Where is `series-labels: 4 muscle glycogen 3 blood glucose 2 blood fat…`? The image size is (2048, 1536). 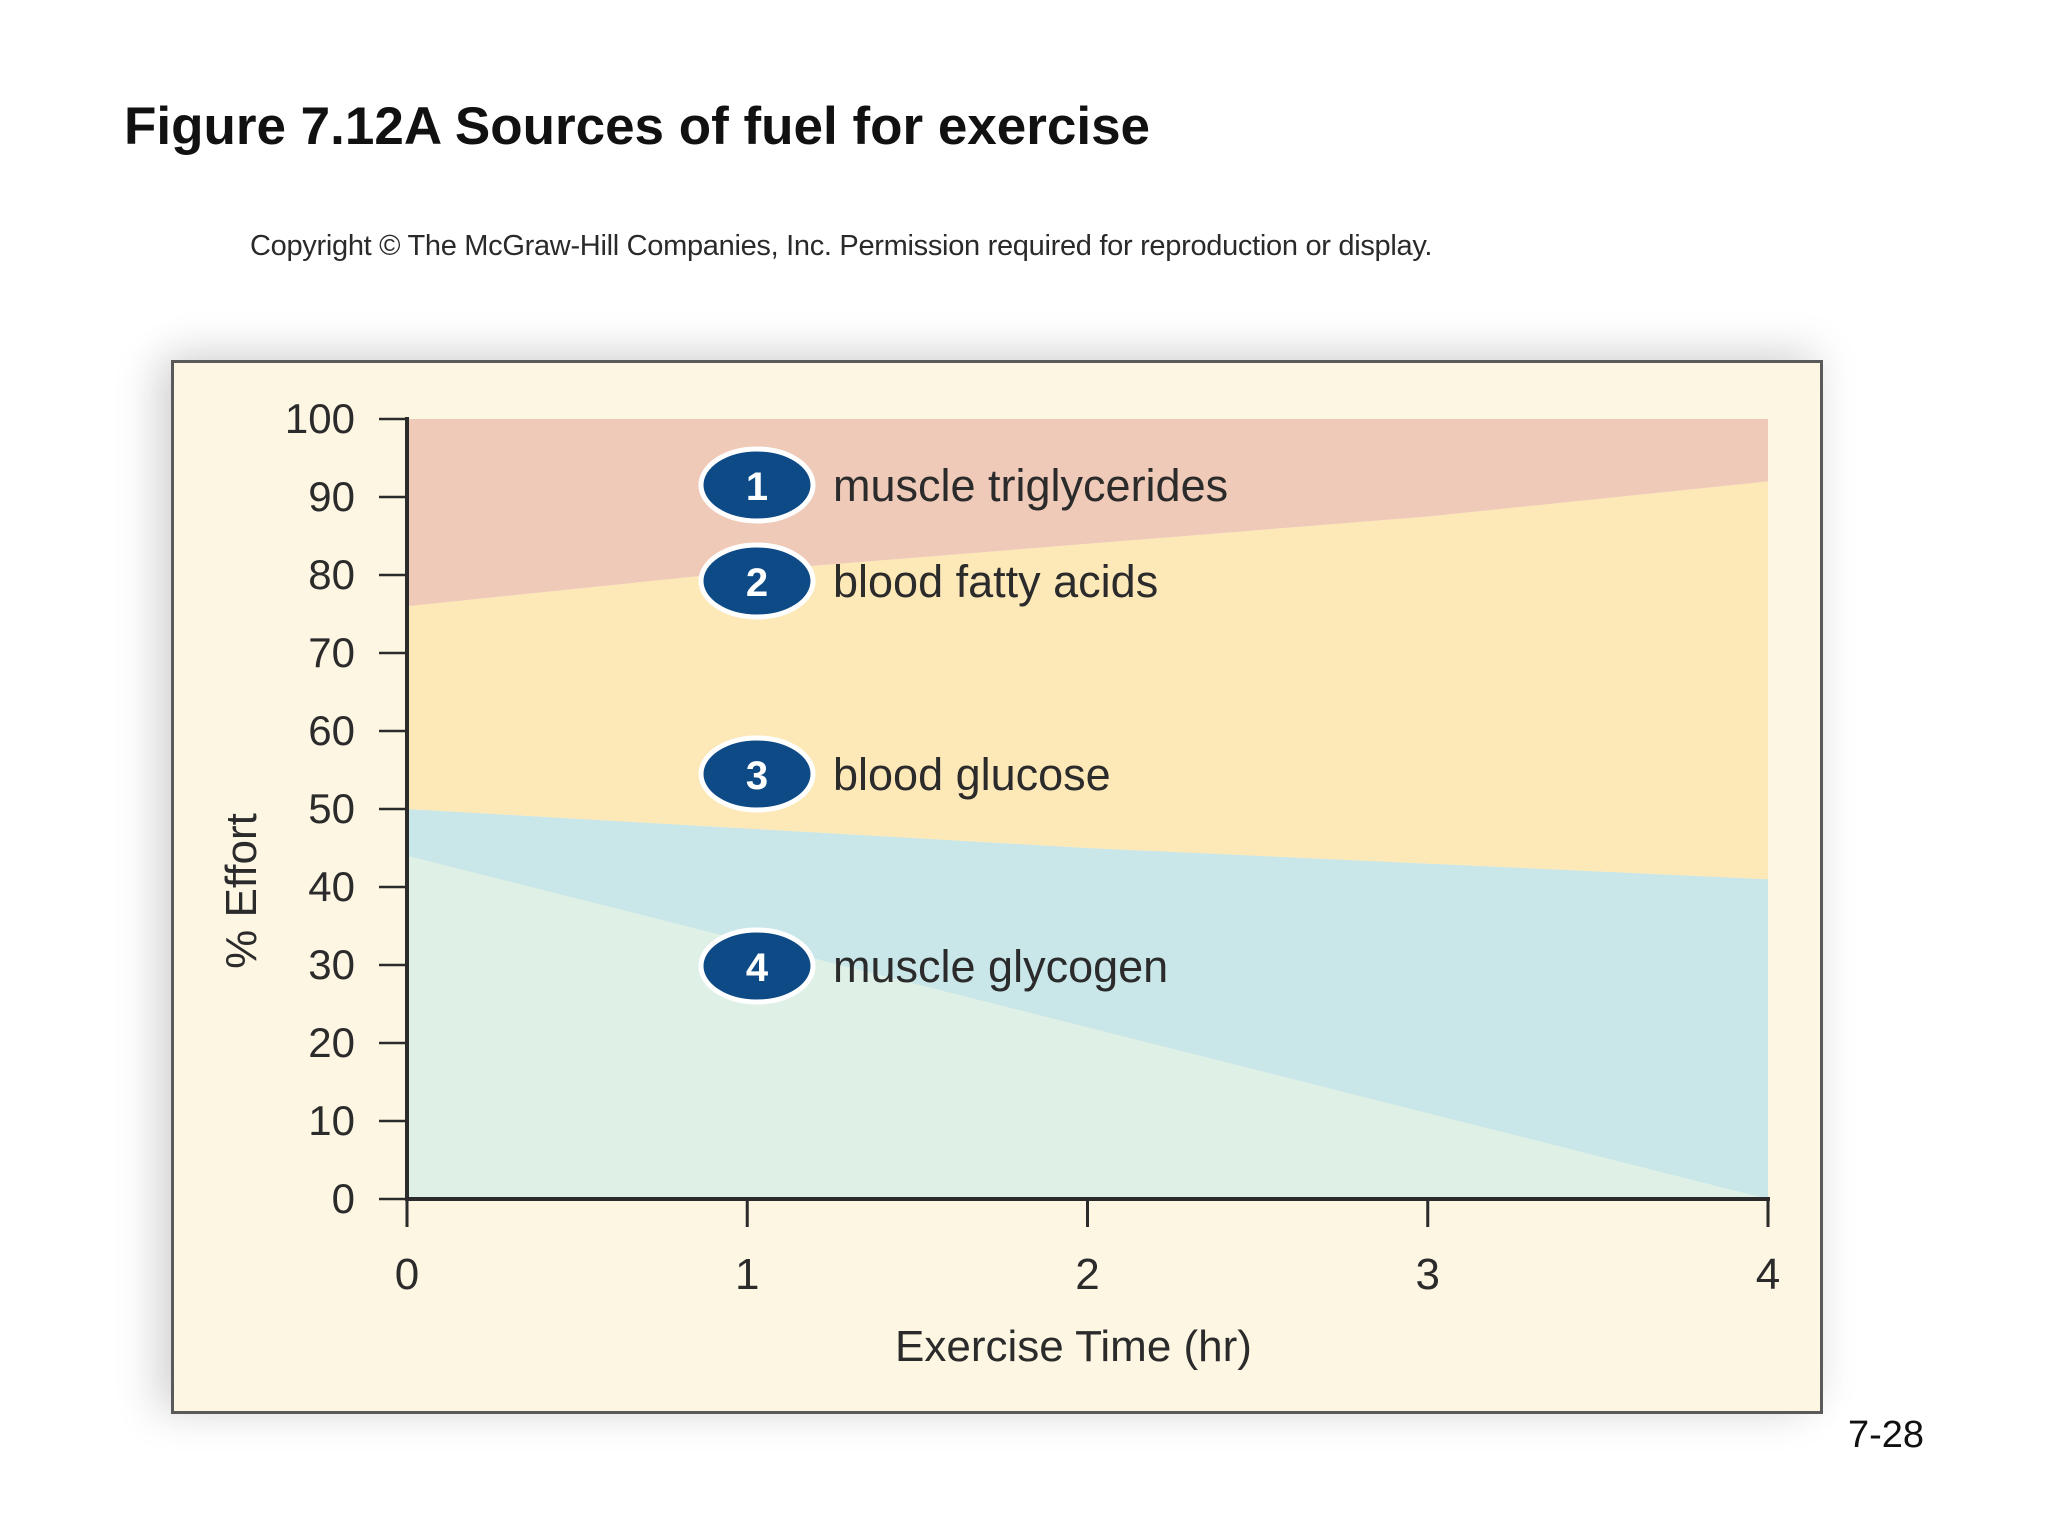 series-labels: 4 muscle glycogen 3 blood glucose 2 blood fat… is located at coordinates (963, 725).